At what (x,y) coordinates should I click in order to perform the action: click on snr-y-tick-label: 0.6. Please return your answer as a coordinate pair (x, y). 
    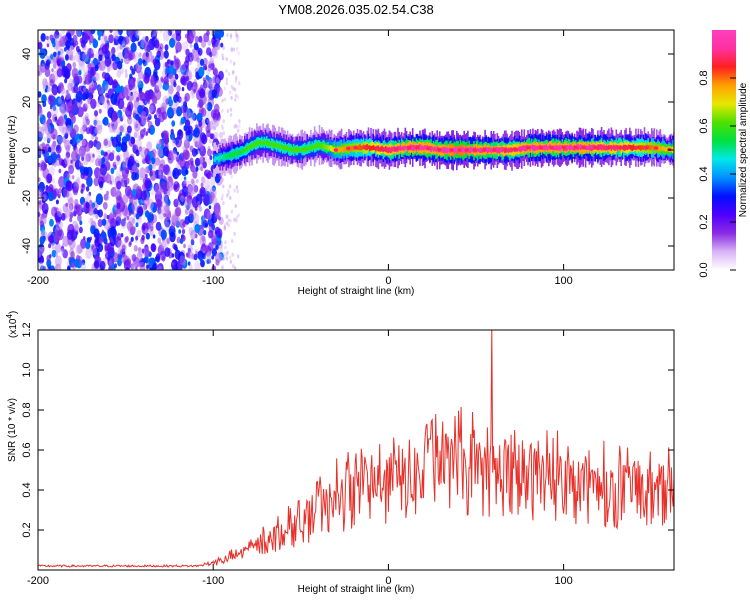
    Looking at the image, I should click on (27, 449).